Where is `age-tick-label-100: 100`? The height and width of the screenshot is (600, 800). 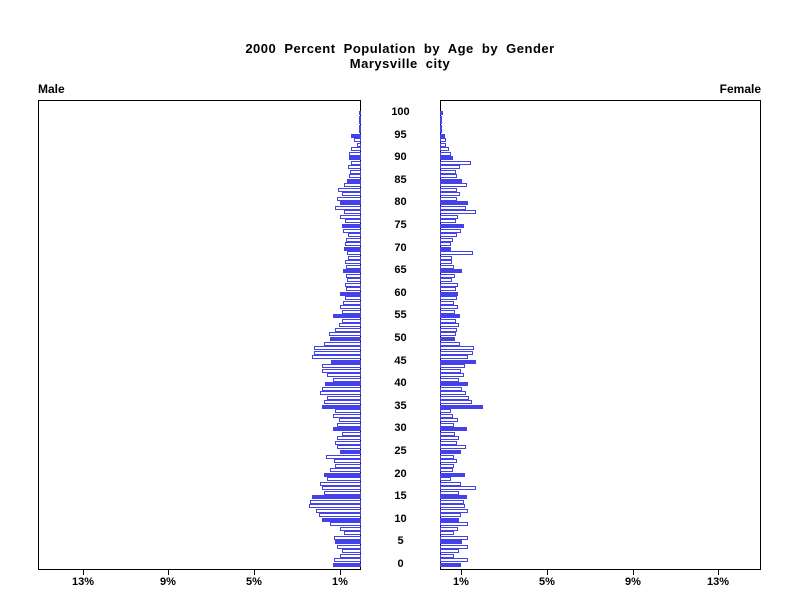 age-tick-label-100: 100 is located at coordinates (400, 112).